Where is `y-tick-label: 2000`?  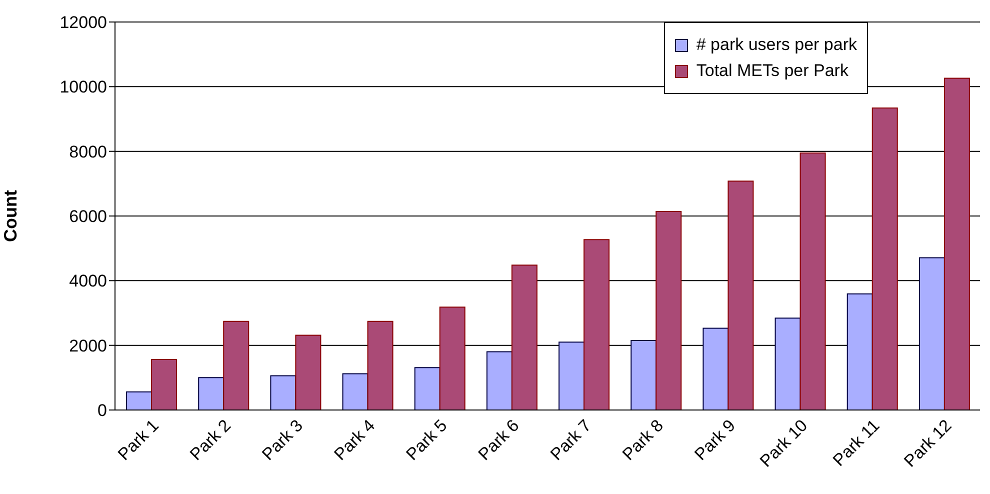 y-tick-label: 2000 is located at coordinates (88, 346).